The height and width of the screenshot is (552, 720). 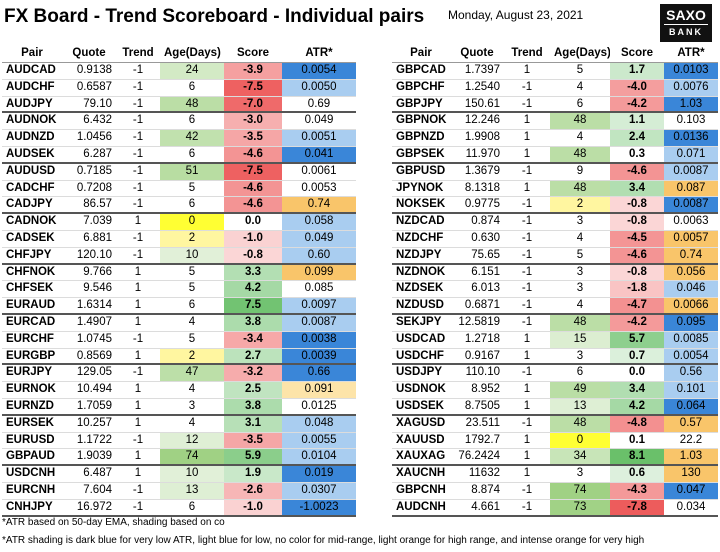 What do you see at coordinates (192, 273) in the screenshot?
I see `age-cell: 5` at bounding box center [192, 273].